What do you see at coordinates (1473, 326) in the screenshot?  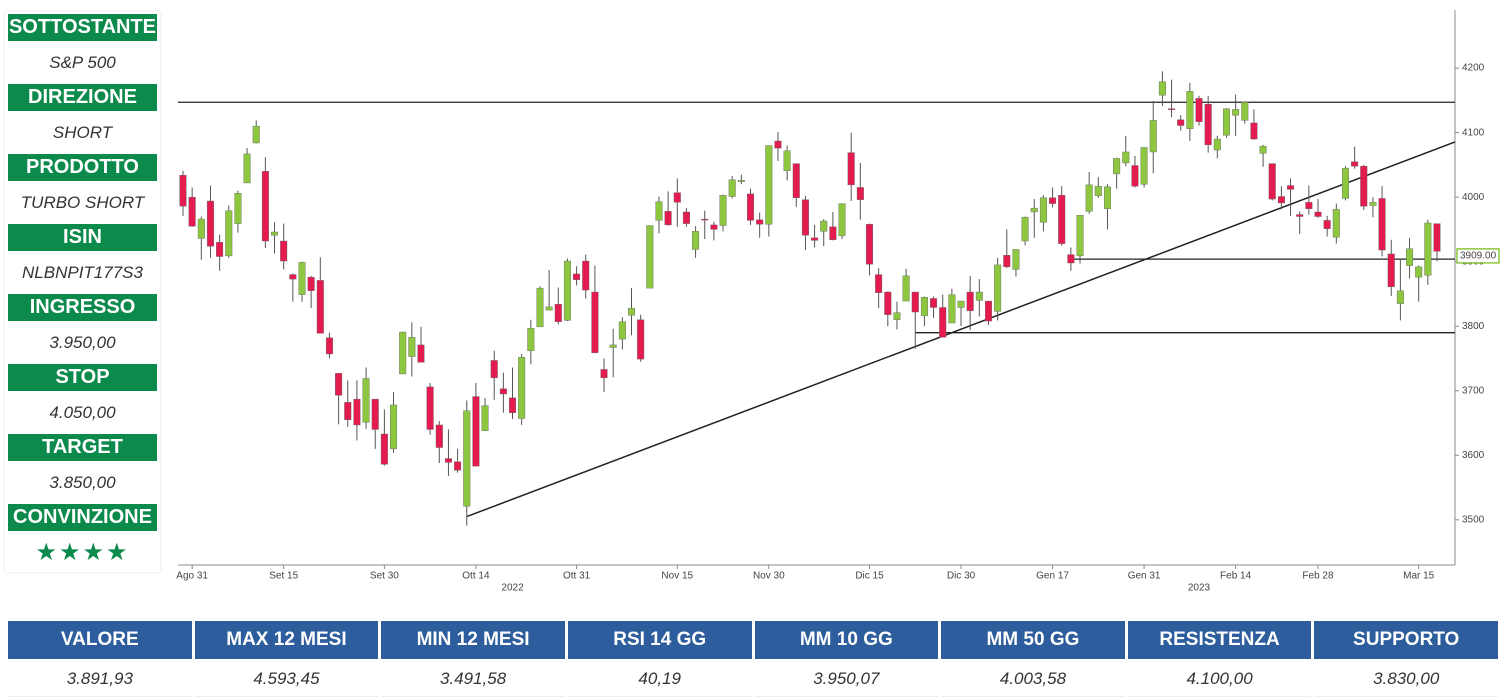 I see `y-tick-label: 3800` at bounding box center [1473, 326].